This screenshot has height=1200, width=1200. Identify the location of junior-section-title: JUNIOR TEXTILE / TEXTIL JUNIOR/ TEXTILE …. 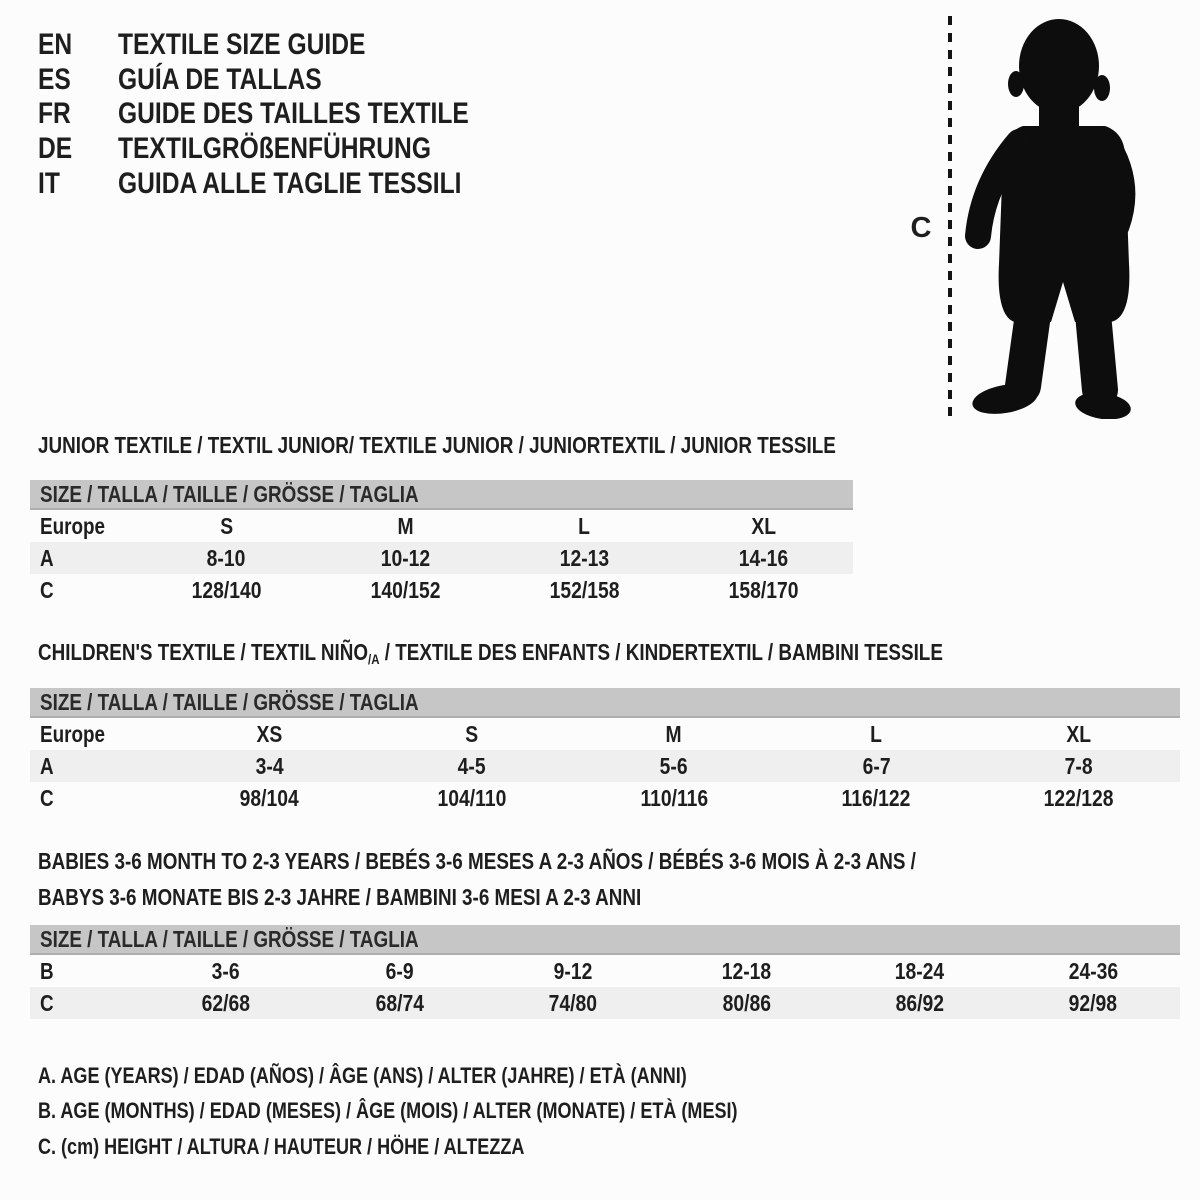
(437, 445).